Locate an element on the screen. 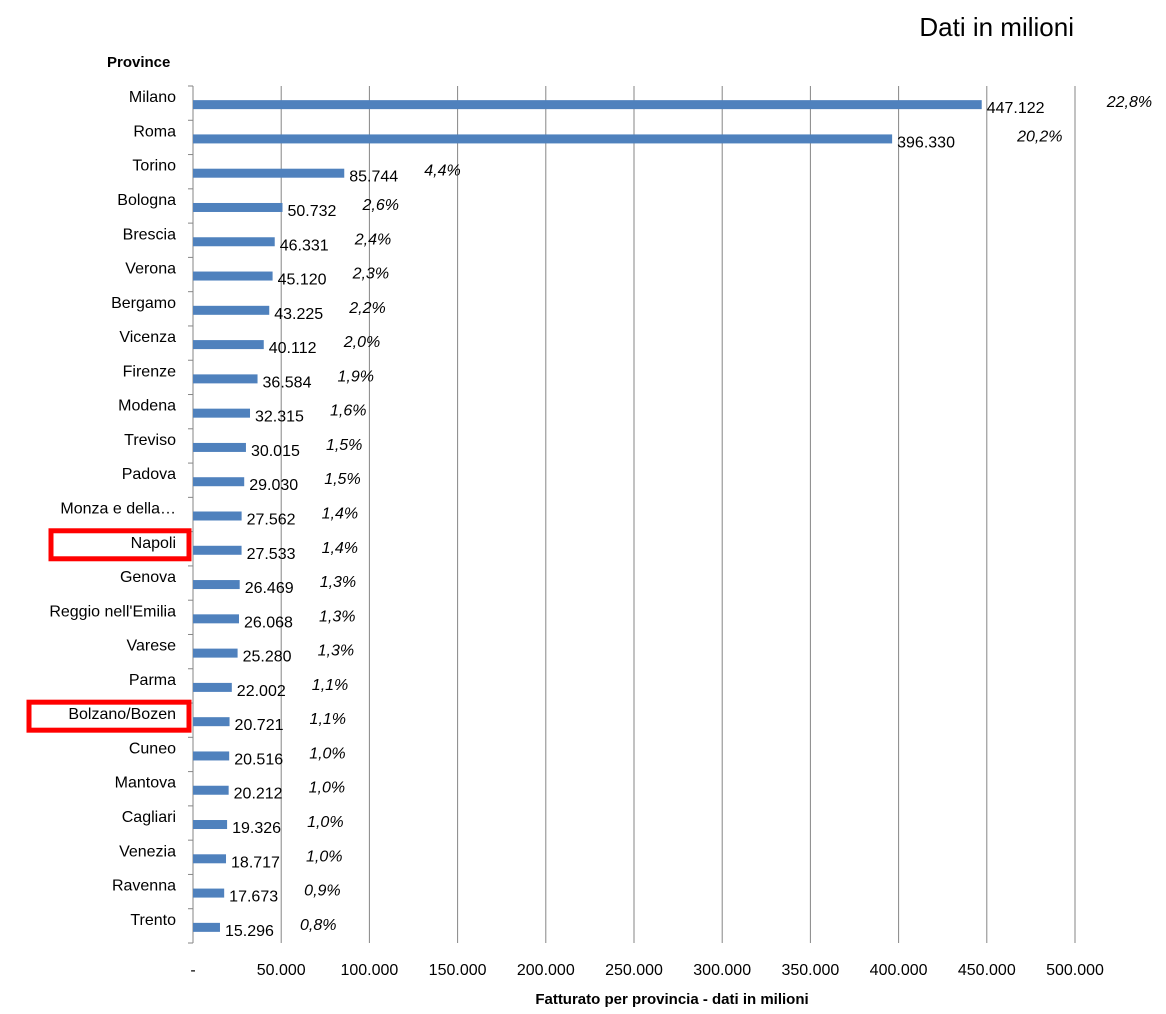  value-label: 19.326 is located at coordinates (256, 828).